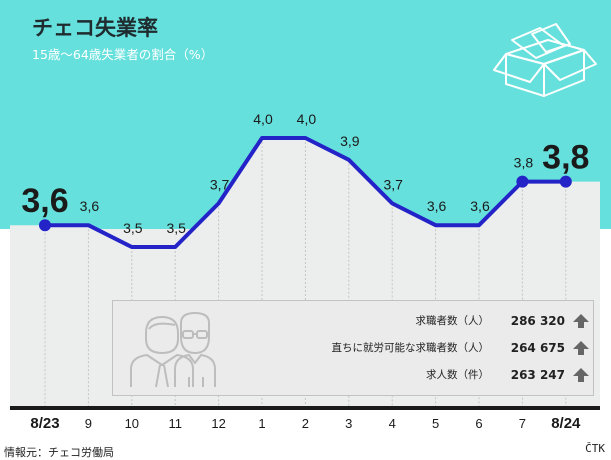 This screenshot has height=460, width=611. I want to click on x-tick-label: 9, so click(88, 423).